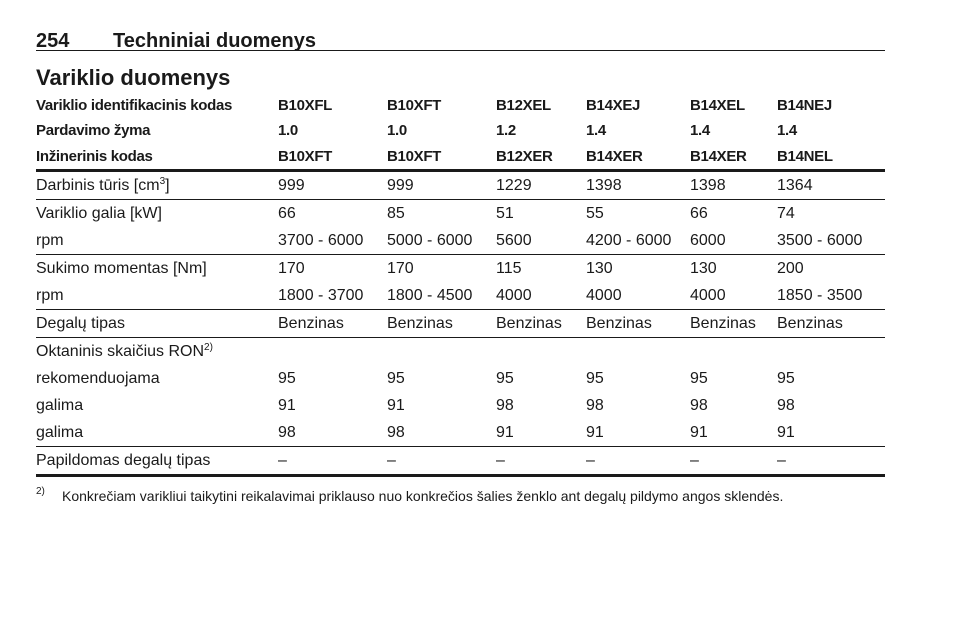 The height and width of the screenshot is (642, 960). I want to click on row-label: Papildomas degalų tipas, so click(123, 461).